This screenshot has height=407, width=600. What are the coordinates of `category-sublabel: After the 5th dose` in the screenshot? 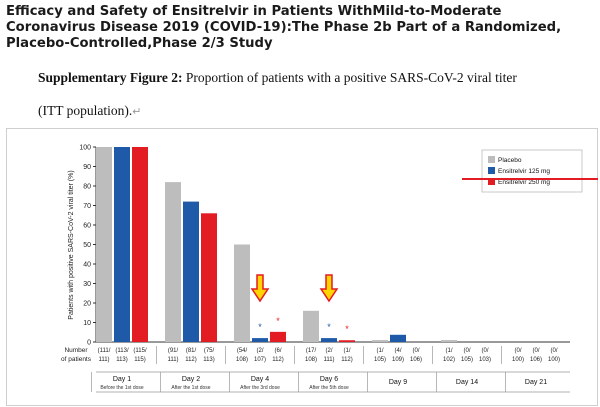 It's located at (329, 388).